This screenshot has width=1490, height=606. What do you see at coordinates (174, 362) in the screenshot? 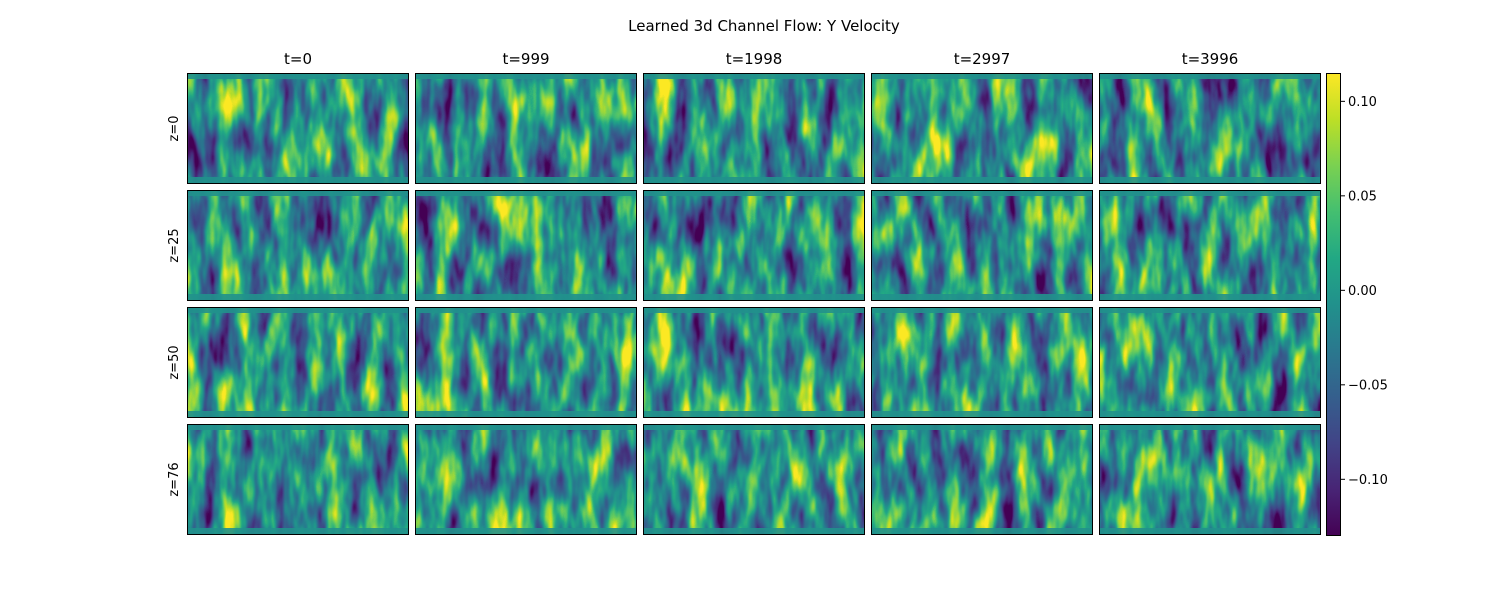
I see `row-label: z=50` at bounding box center [174, 362].